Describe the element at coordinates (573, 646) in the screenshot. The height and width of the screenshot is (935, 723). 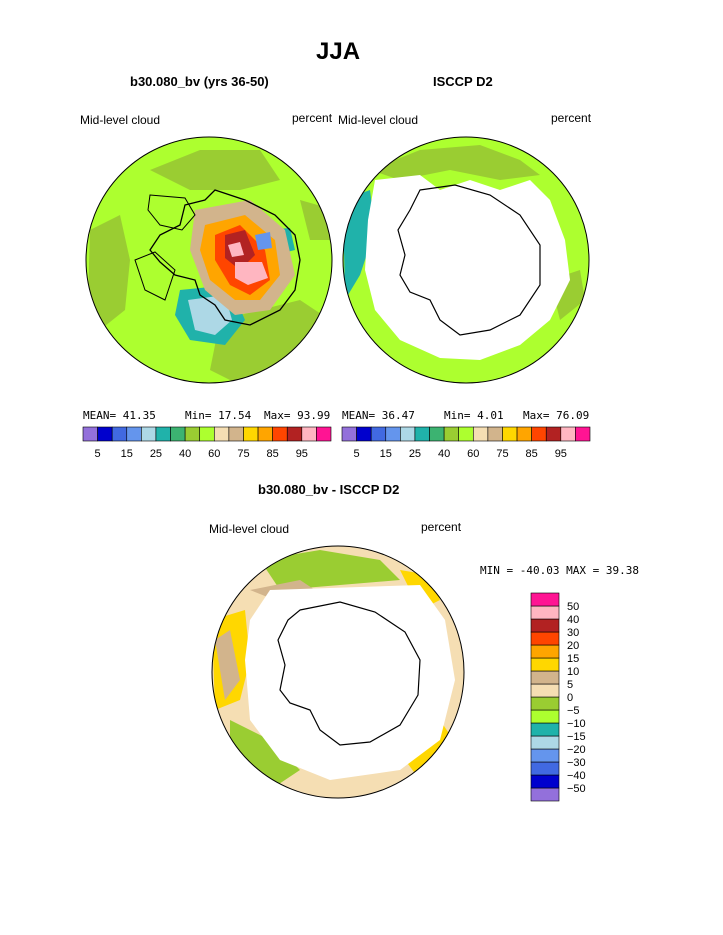
I see `diff-colorbar-tick-label: 20` at that location.